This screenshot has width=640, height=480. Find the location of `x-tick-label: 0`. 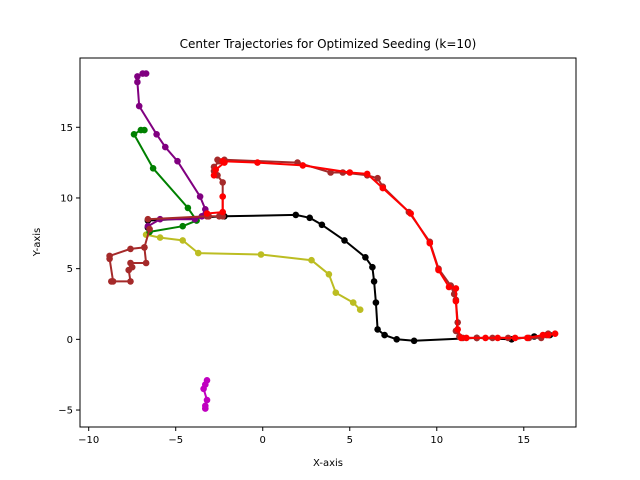

x-tick-label: 0 is located at coordinates (263, 440).